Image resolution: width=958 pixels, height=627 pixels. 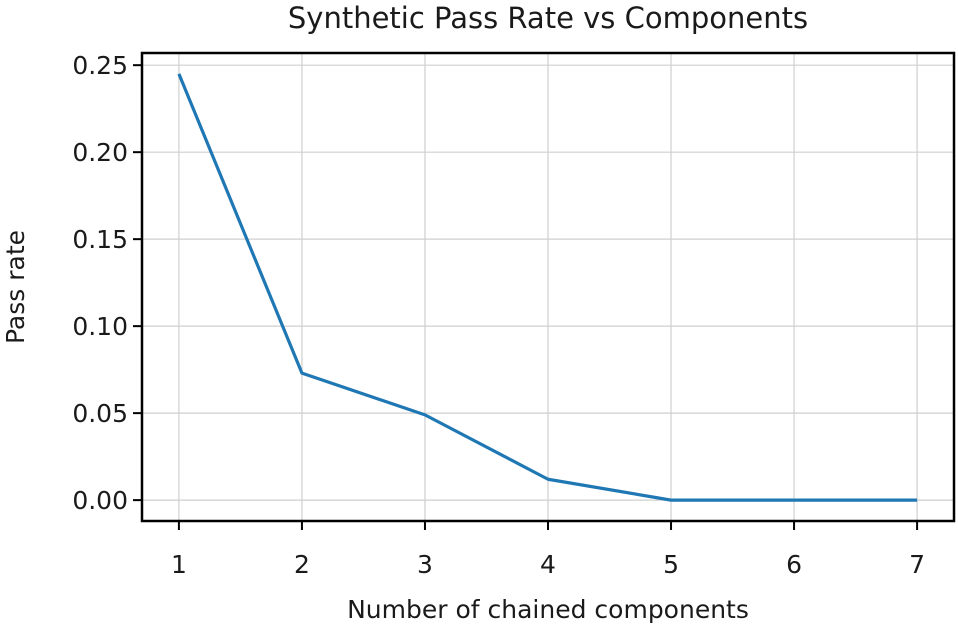 I want to click on y-tick-label: 0.20, so click(x=100, y=152).